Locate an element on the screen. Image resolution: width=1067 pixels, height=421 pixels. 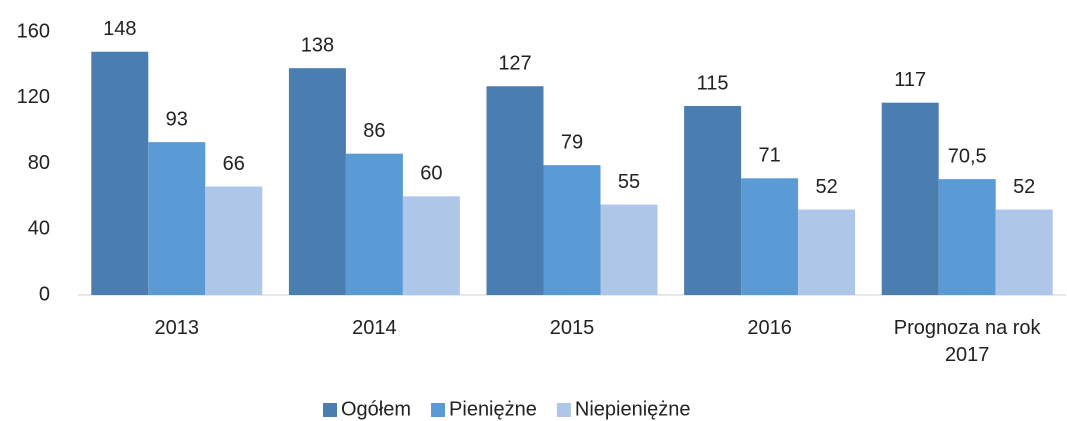
legend-label: Ogółem is located at coordinates (376, 409).